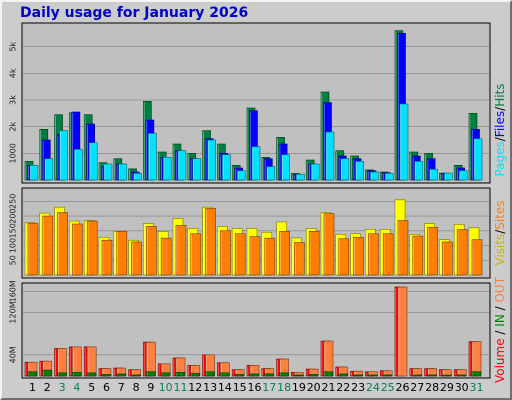 Image resolution: width=512 pixels, height=400 pixels. What do you see at coordinates (500, 320) in the screenshot?
I see `legend-volume-entry: IN` at bounding box center [500, 320].